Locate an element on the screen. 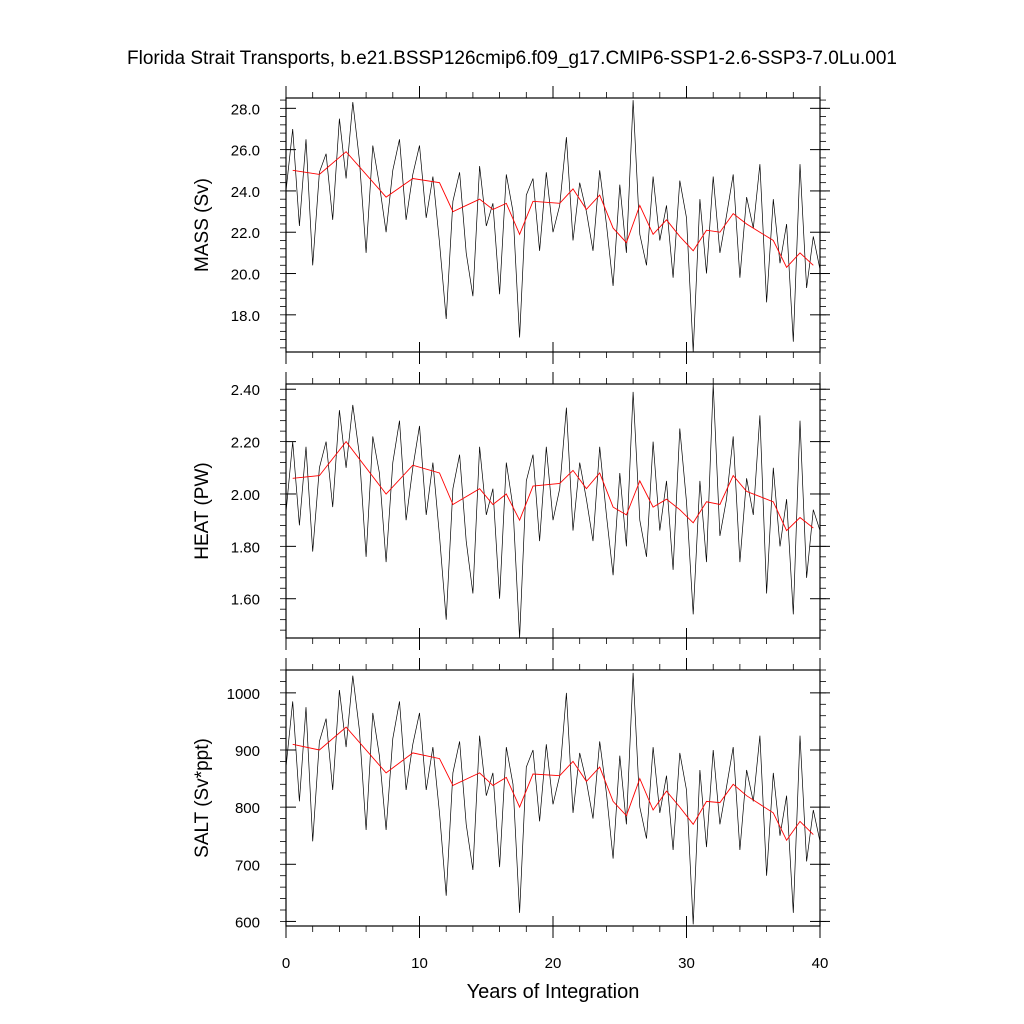  y-tick-label: 800 is located at coordinates (247, 808).